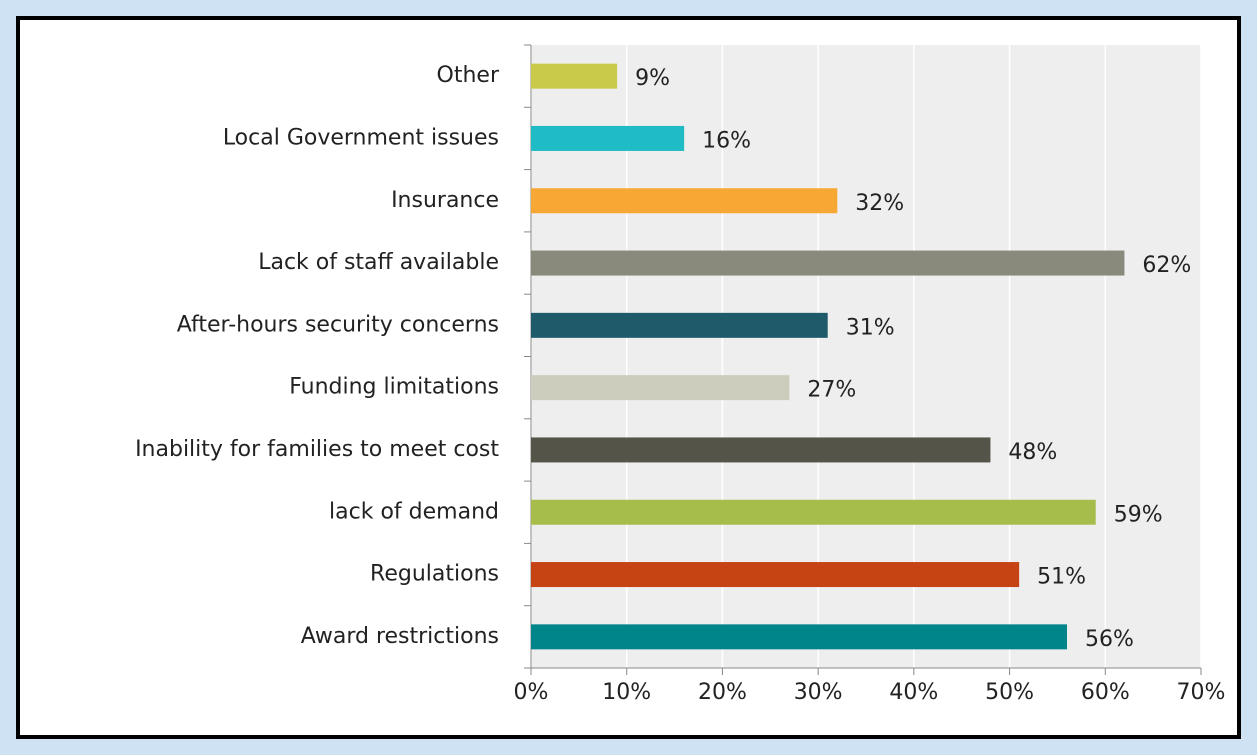 The image size is (1257, 755). Describe the element at coordinates (1138, 514) in the screenshot. I see `value-label: 59%` at that location.